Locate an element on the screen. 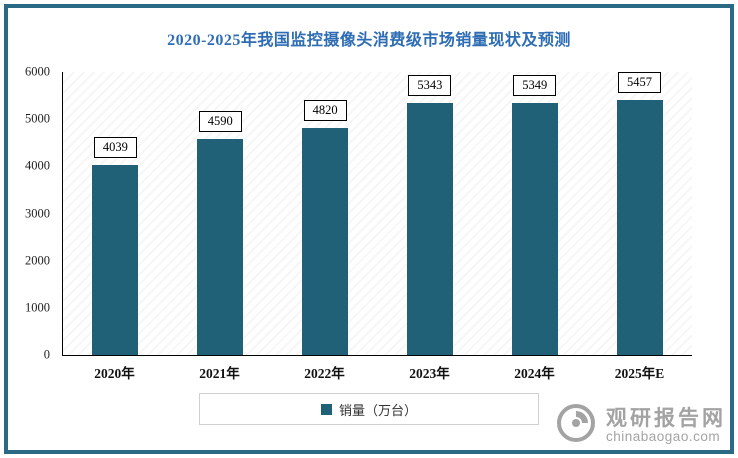 The image size is (738, 458). bar-value-label: 4039 is located at coordinates (115, 147).